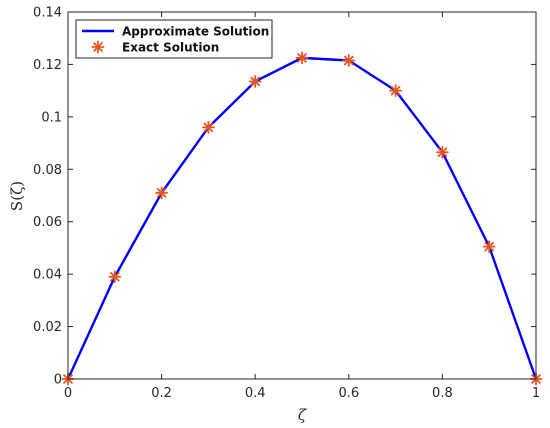 The width and height of the screenshot is (550, 428). What do you see at coordinates (536, 393) in the screenshot?
I see `x-tick-label: 1` at bounding box center [536, 393].